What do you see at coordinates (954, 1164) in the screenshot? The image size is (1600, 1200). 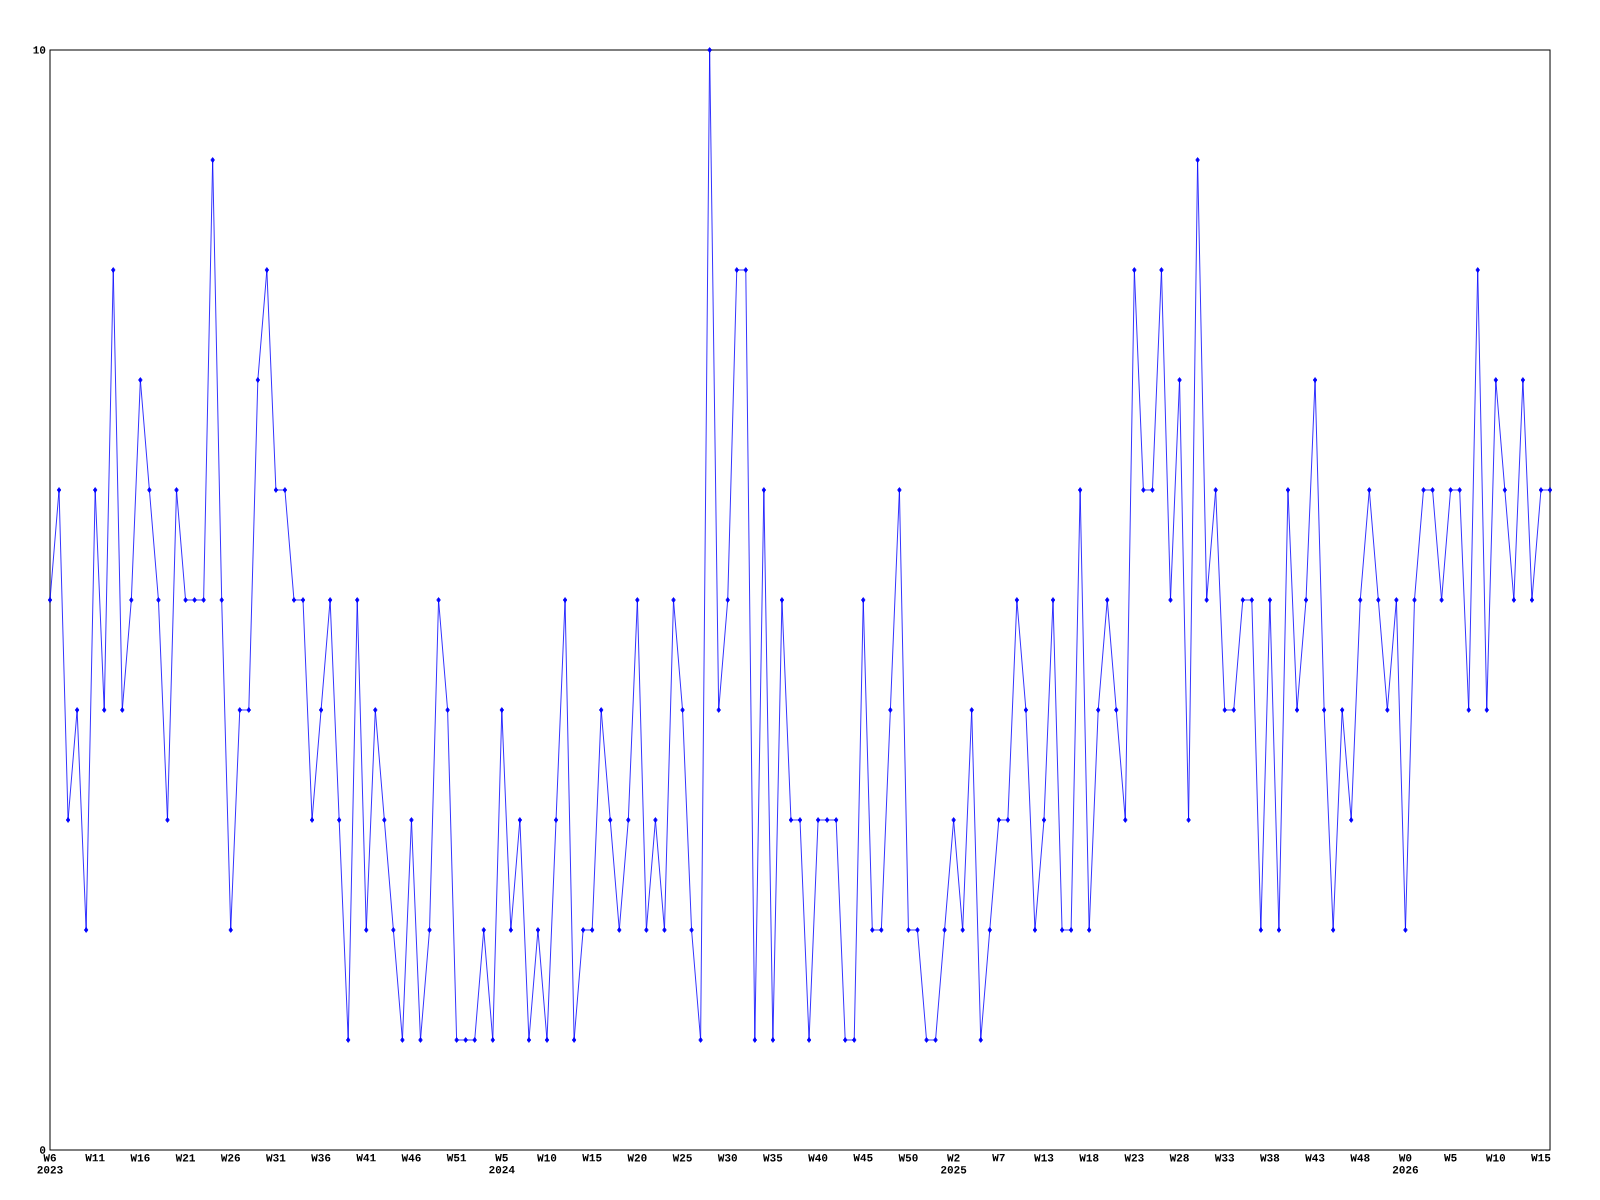 I see `x-tick-label: W2 2025` at bounding box center [954, 1164].